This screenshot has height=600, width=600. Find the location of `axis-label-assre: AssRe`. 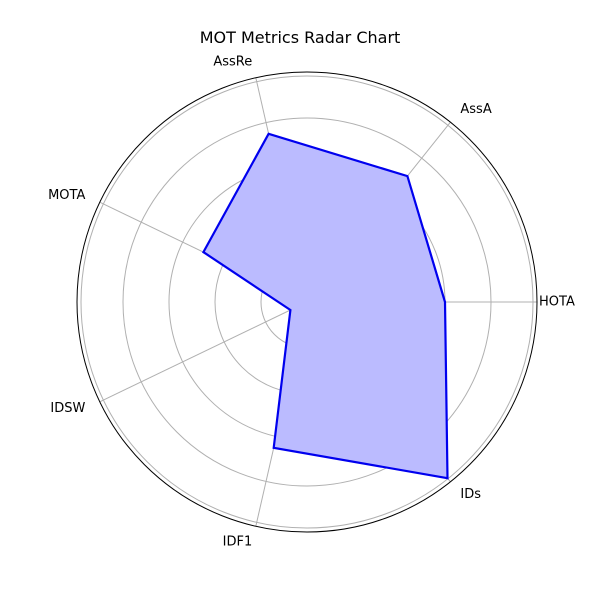

axis-label-assre: AssRe is located at coordinates (232, 62).